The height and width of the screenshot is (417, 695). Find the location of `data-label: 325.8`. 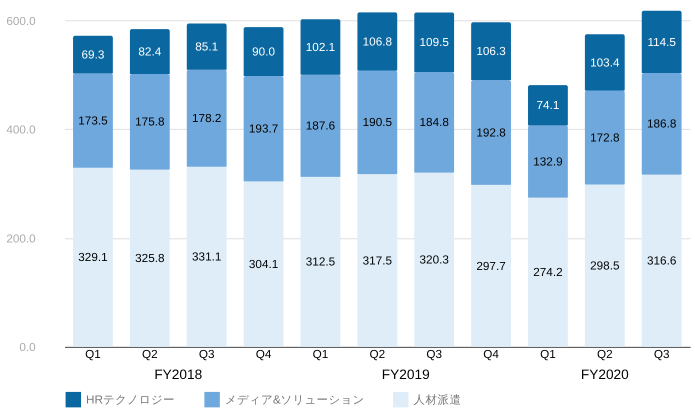

data-label: 325.8 is located at coordinates (150, 259).